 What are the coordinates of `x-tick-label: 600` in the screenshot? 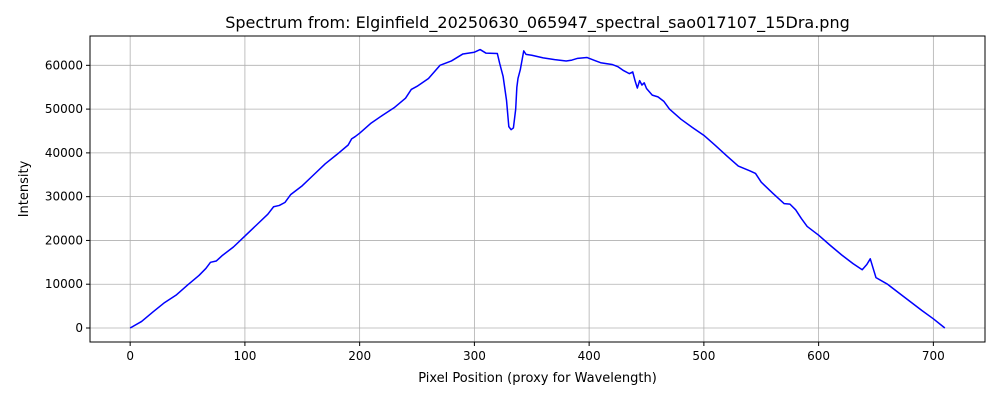 It's located at (818, 356).